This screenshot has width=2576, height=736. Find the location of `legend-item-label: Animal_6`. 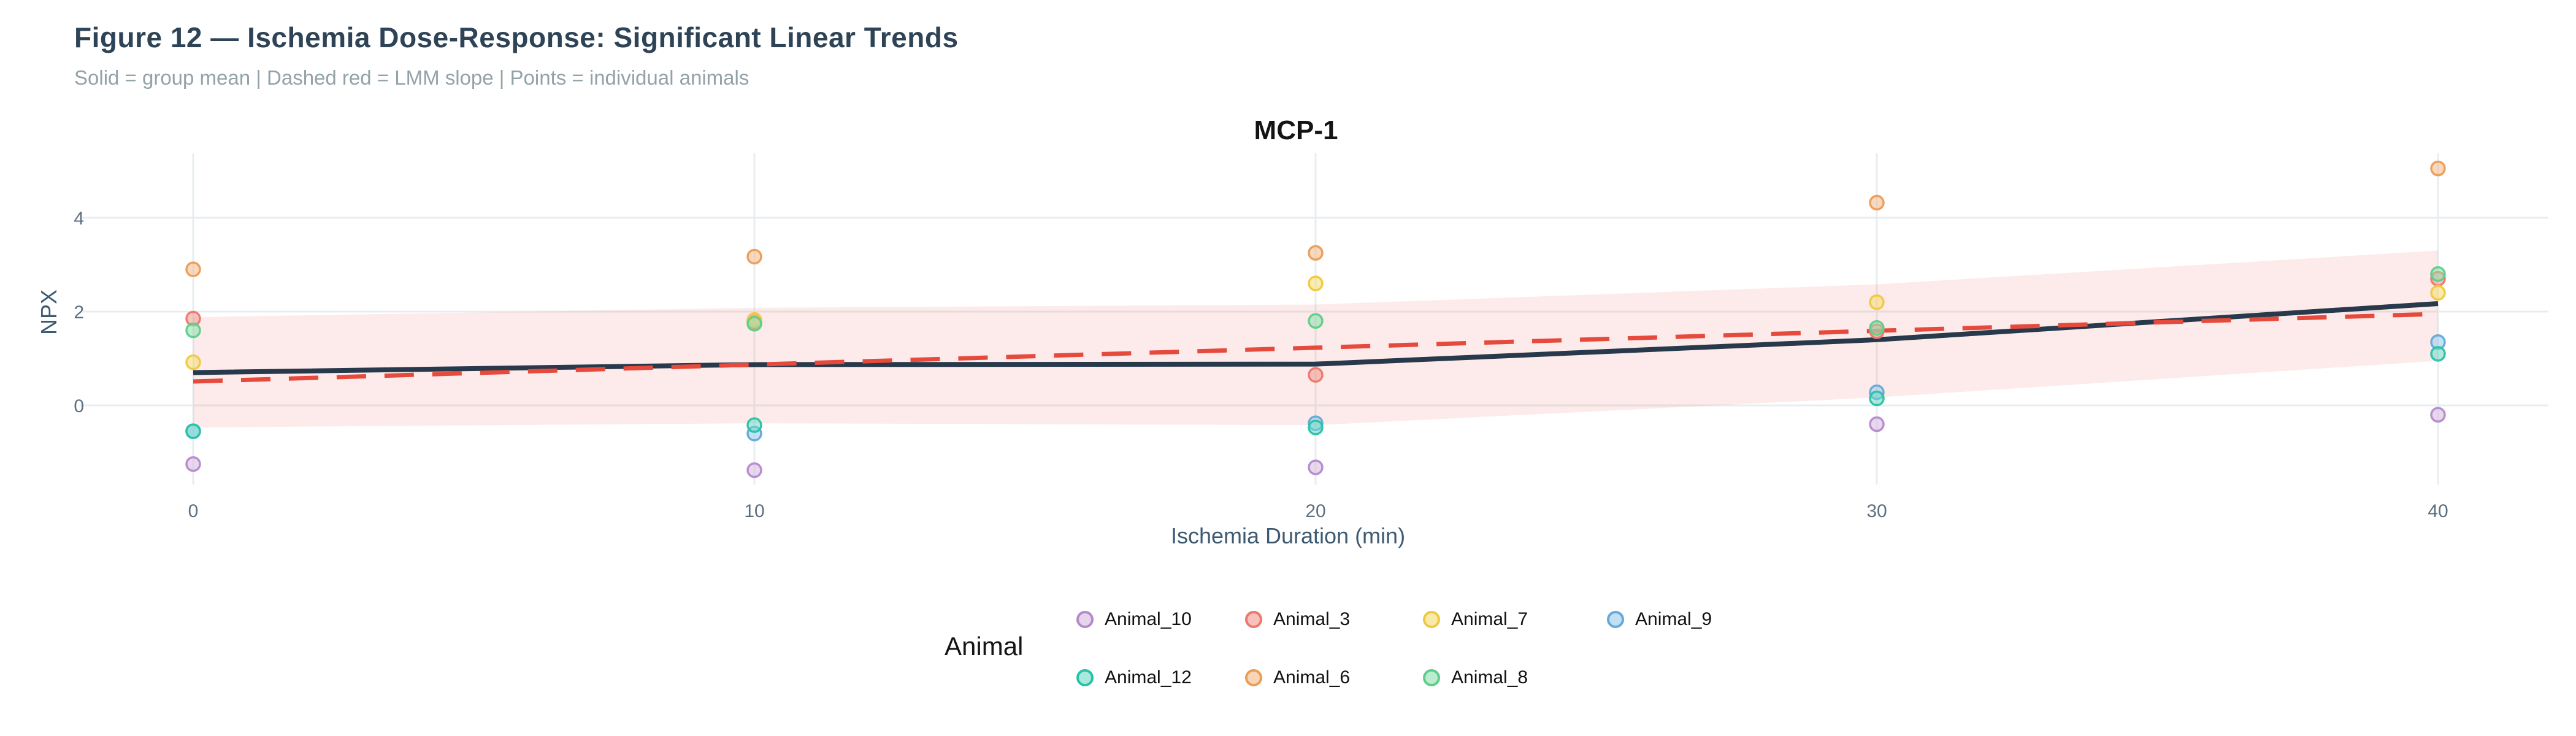

legend-item-label: Animal_6 is located at coordinates (1312, 677).